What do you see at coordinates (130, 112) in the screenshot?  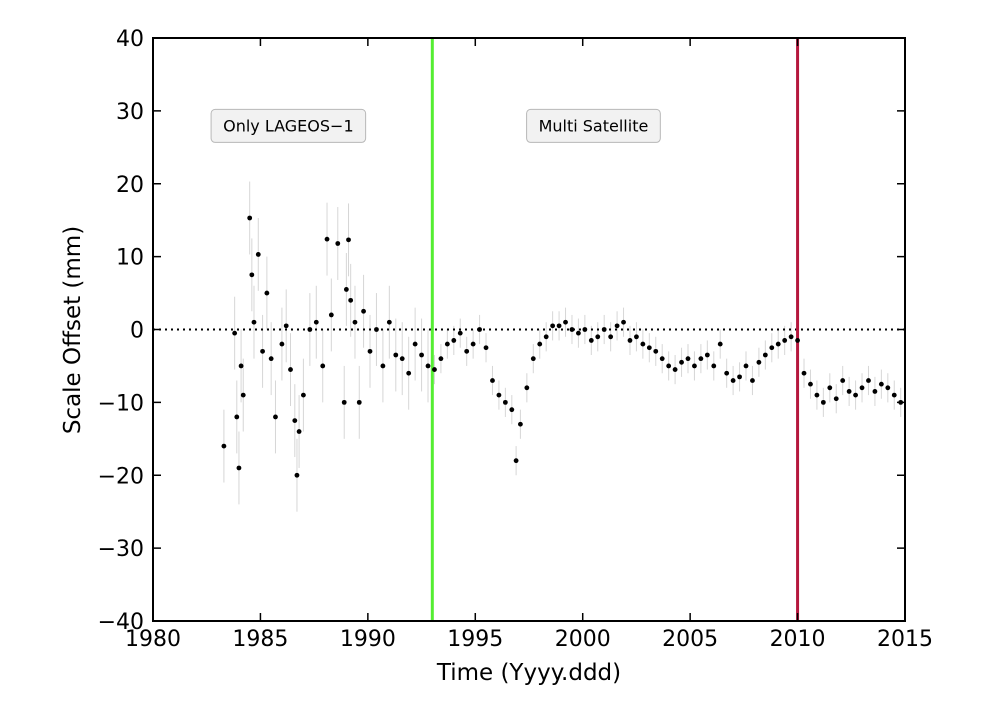 I see `y-tick-label: 30` at bounding box center [130, 112].